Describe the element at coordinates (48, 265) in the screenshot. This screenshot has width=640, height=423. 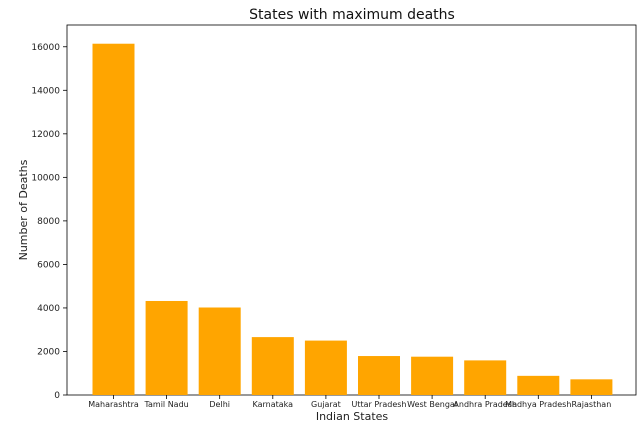
I see `y-tick-label: 6000` at that location.